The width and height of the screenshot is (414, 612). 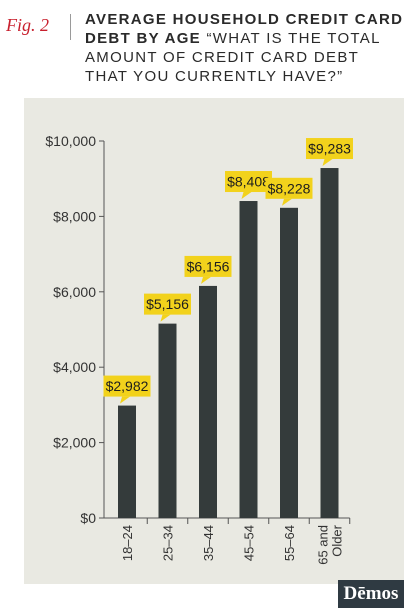 I want to click on y-tick-label: $4,000, so click(x=74, y=367).